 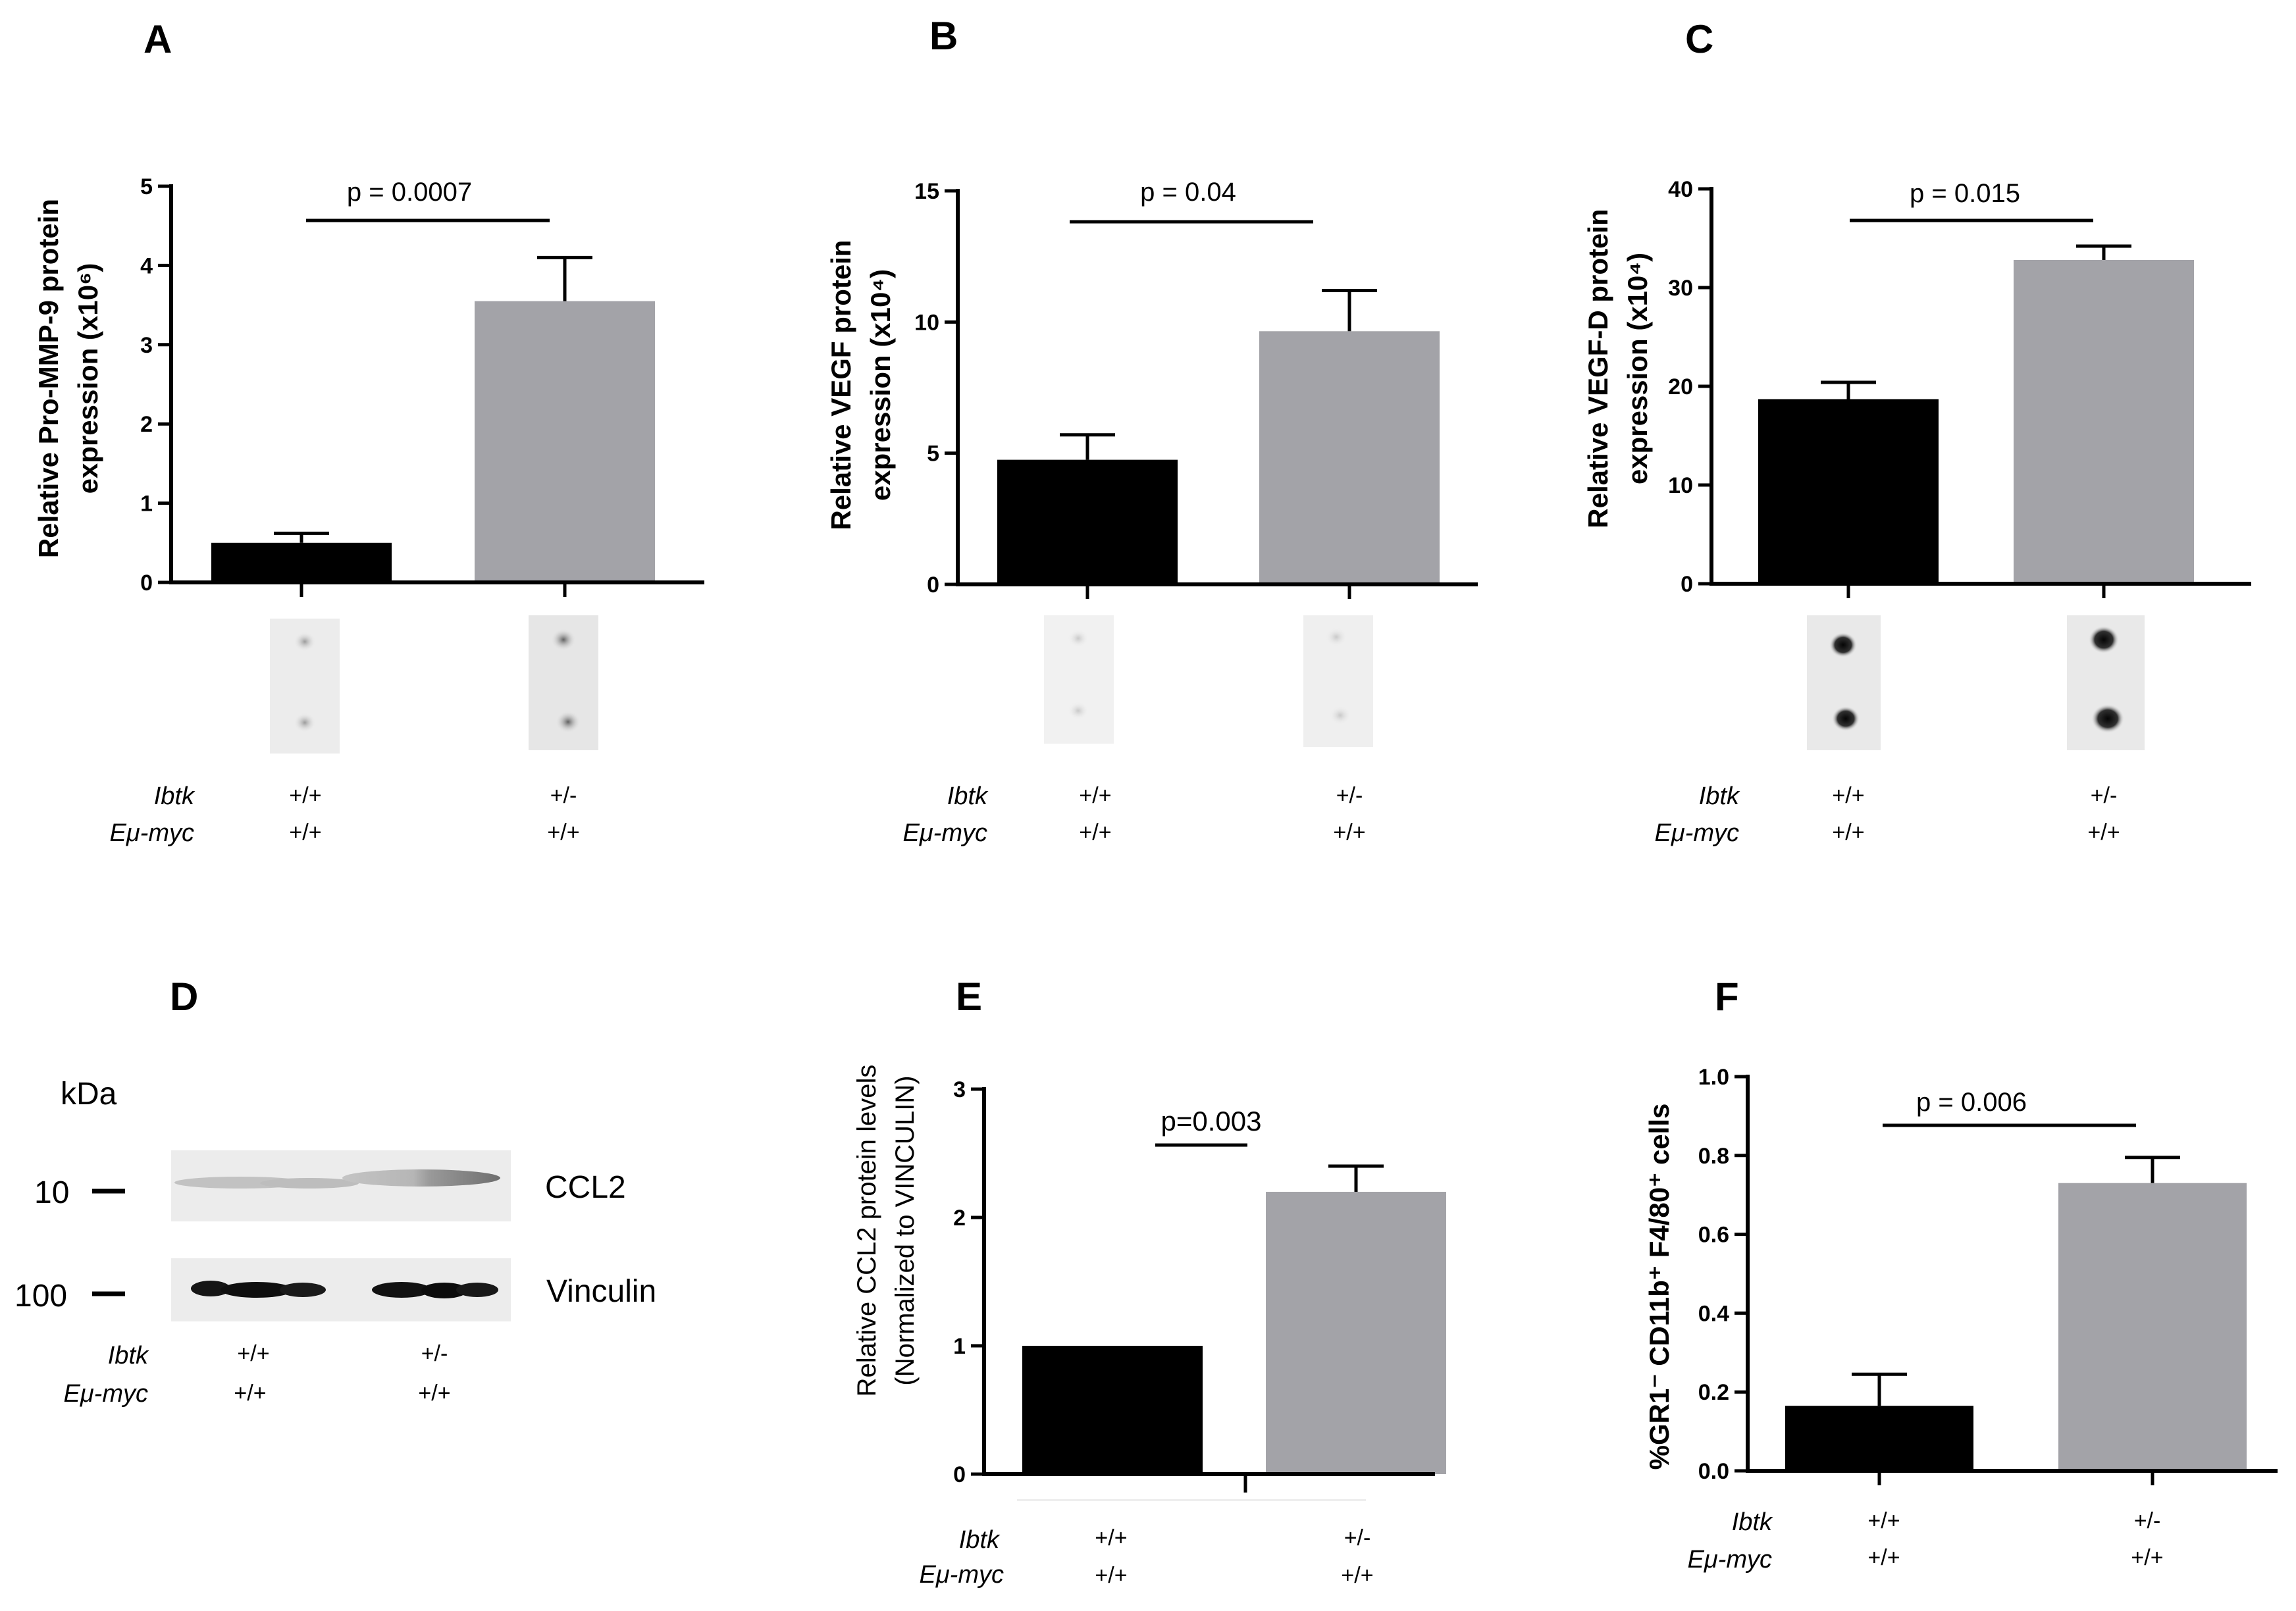 What do you see at coordinates (1680, 189) in the screenshot?
I see `y-tick-label: 40` at bounding box center [1680, 189].